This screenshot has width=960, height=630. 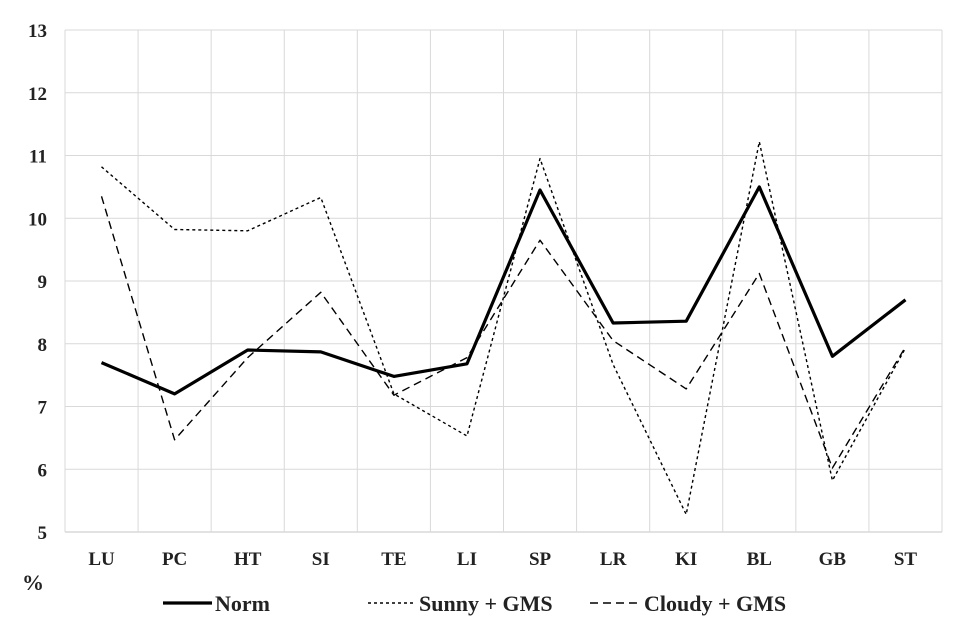 What do you see at coordinates (38, 157) in the screenshot?
I see `y-tick-label: 11` at bounding box center [38, 157].